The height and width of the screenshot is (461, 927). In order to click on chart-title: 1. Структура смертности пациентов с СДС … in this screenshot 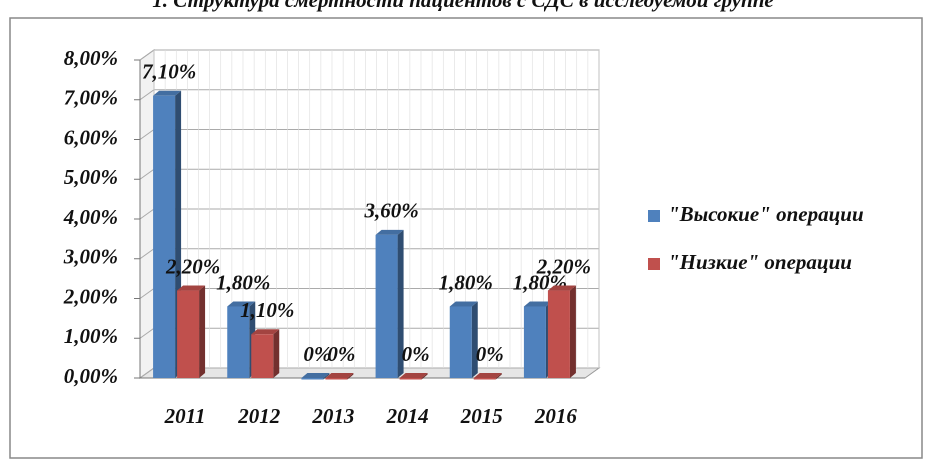, I will do `click(462, 6)`.